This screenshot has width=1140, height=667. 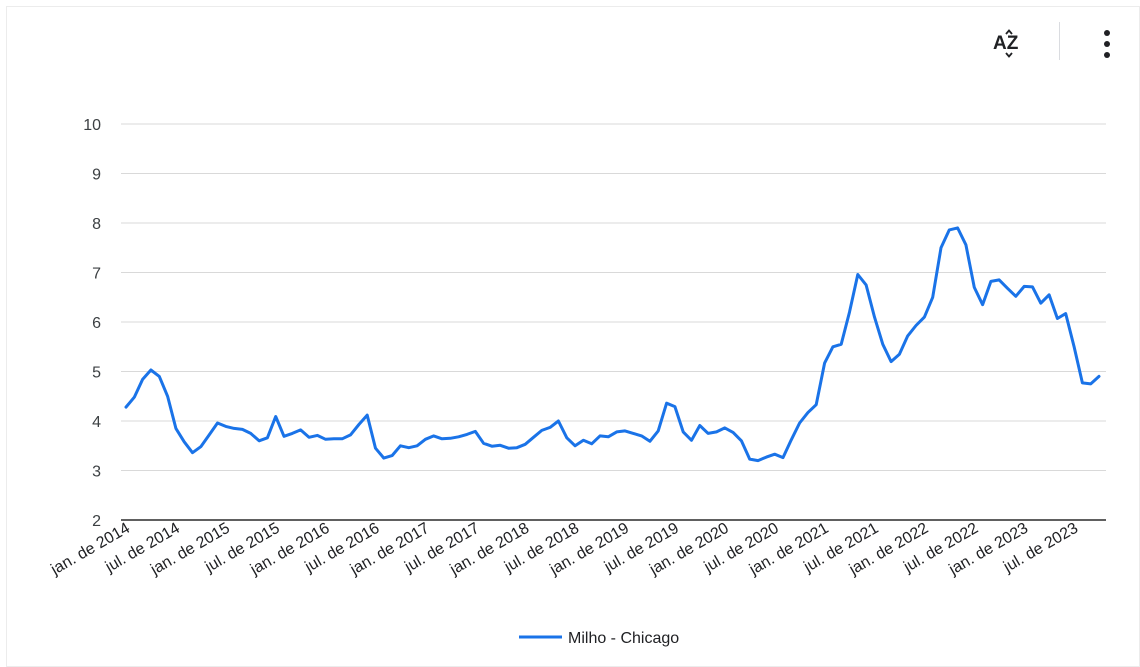 I want to click on sort-az-icon: AZ, so click(x=1006, y=43).